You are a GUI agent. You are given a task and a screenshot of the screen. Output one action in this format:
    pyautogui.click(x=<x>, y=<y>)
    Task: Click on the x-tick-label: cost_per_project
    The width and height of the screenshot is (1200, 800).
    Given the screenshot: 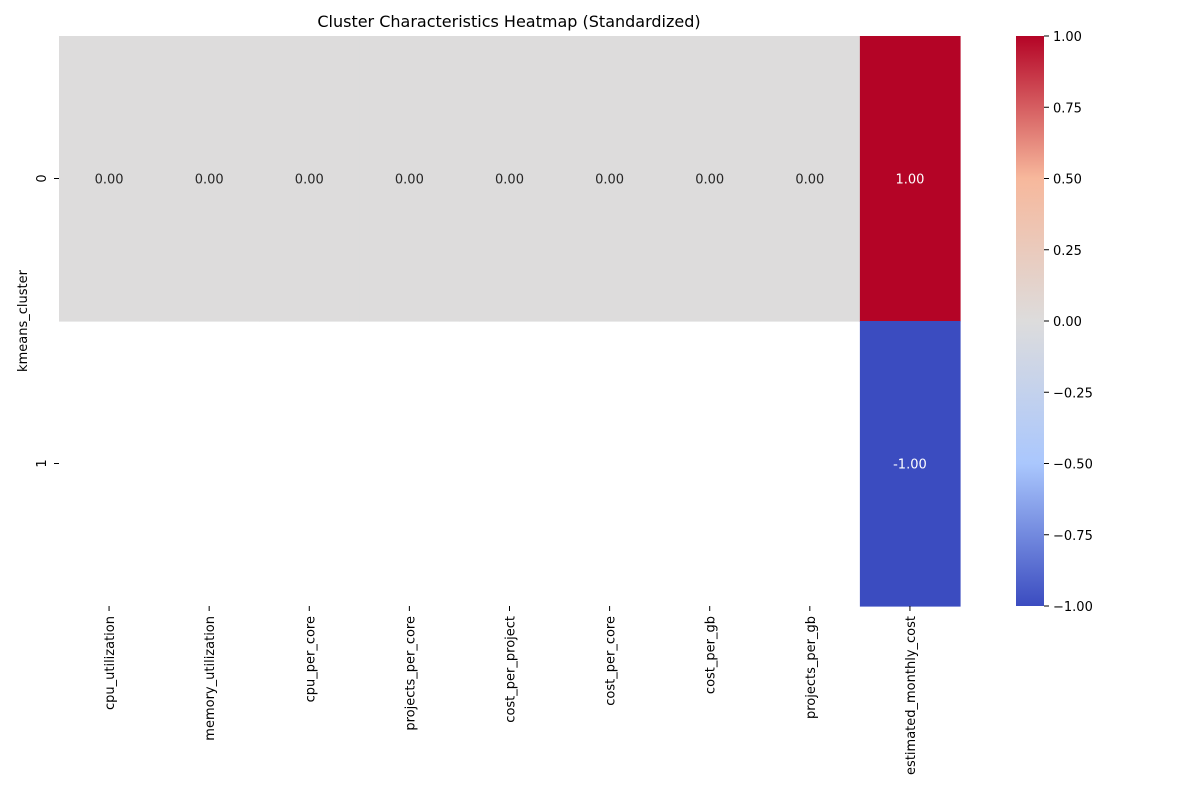 What is the action you would take?
    pyautogui.click(x=511, y=669)
    